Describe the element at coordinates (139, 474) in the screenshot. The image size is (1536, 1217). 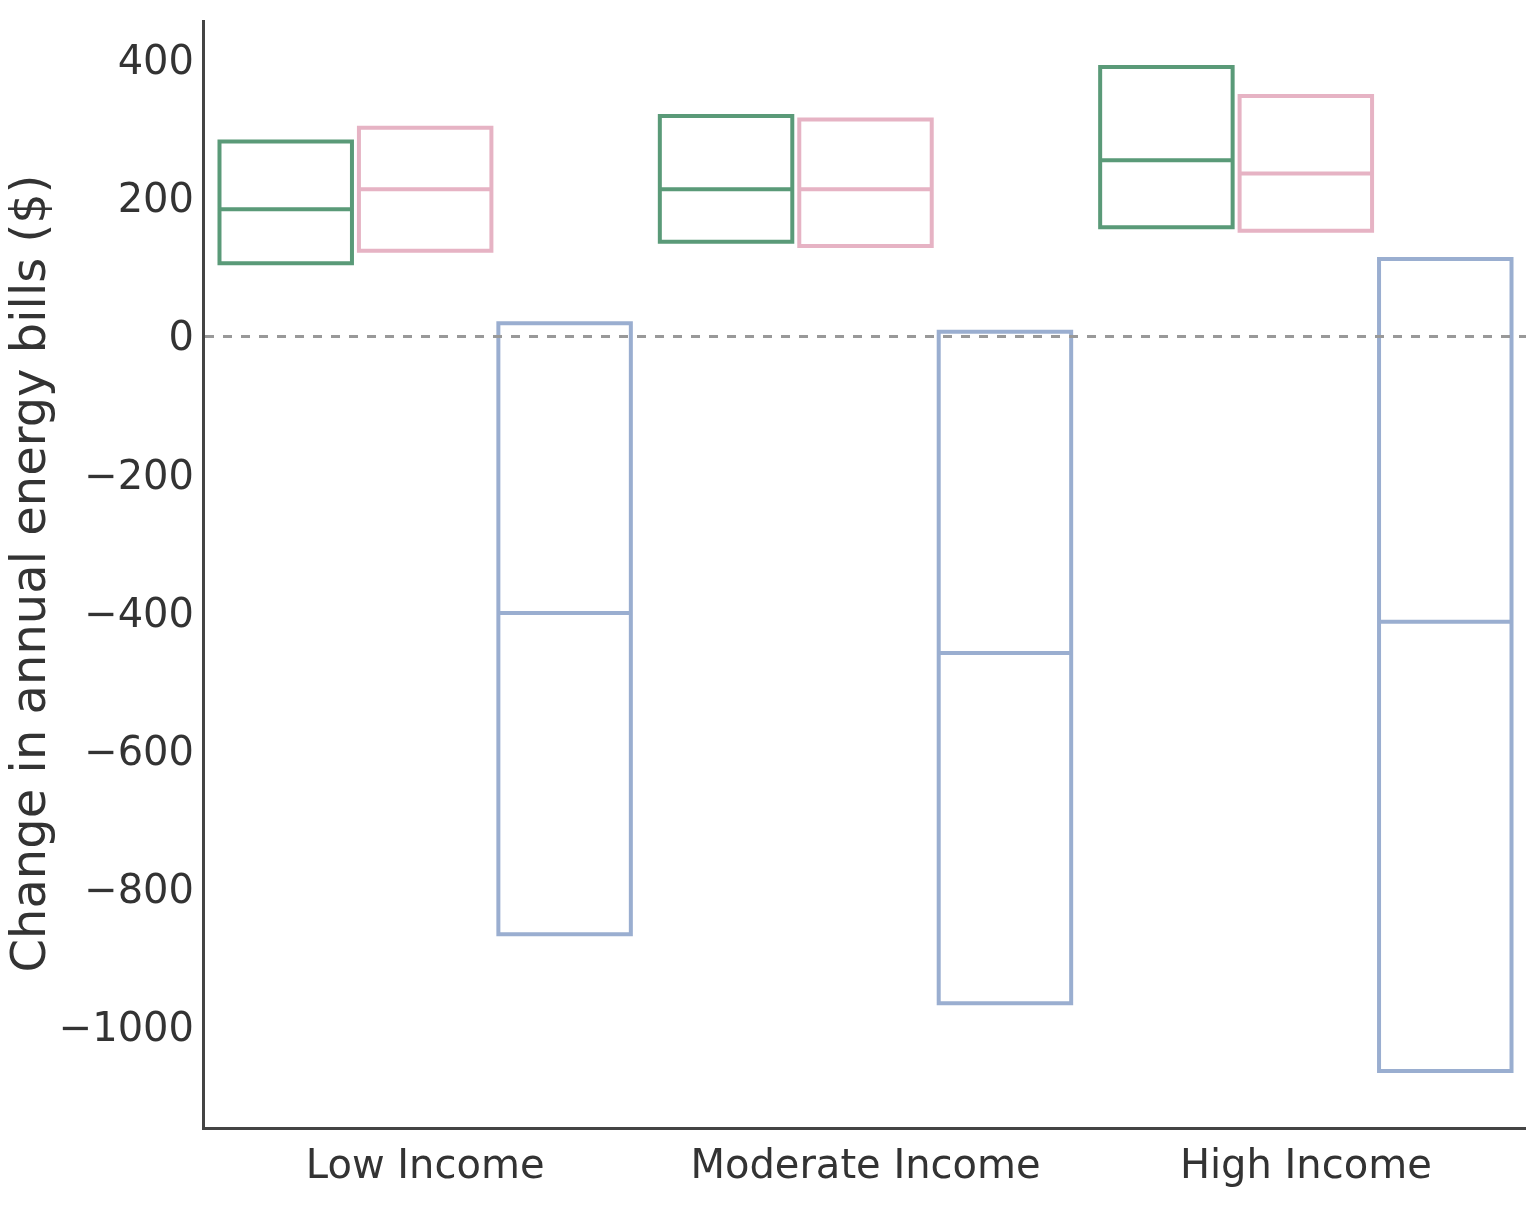
I see `y-tick-label: −200` at that location.